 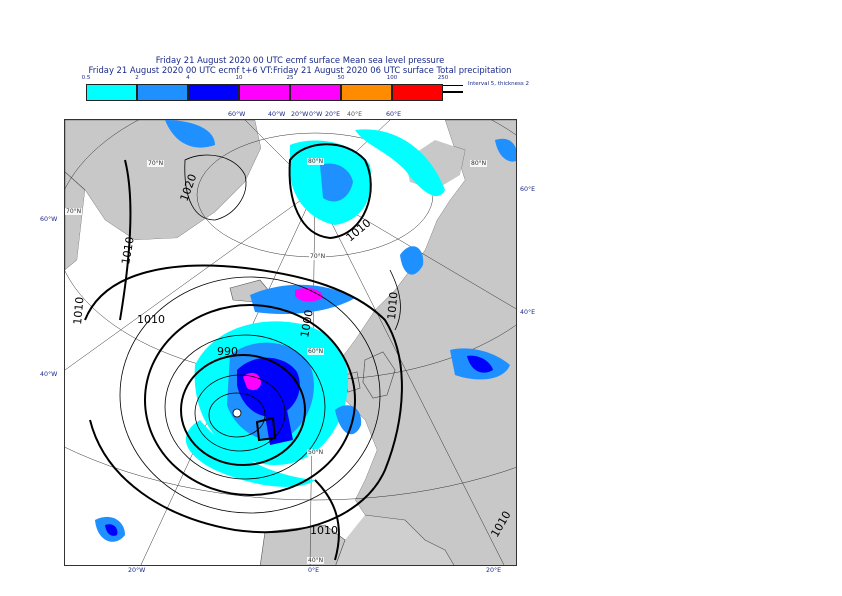 I want to click on lat-label-60n: 60°N, so click(x=316, y=351).